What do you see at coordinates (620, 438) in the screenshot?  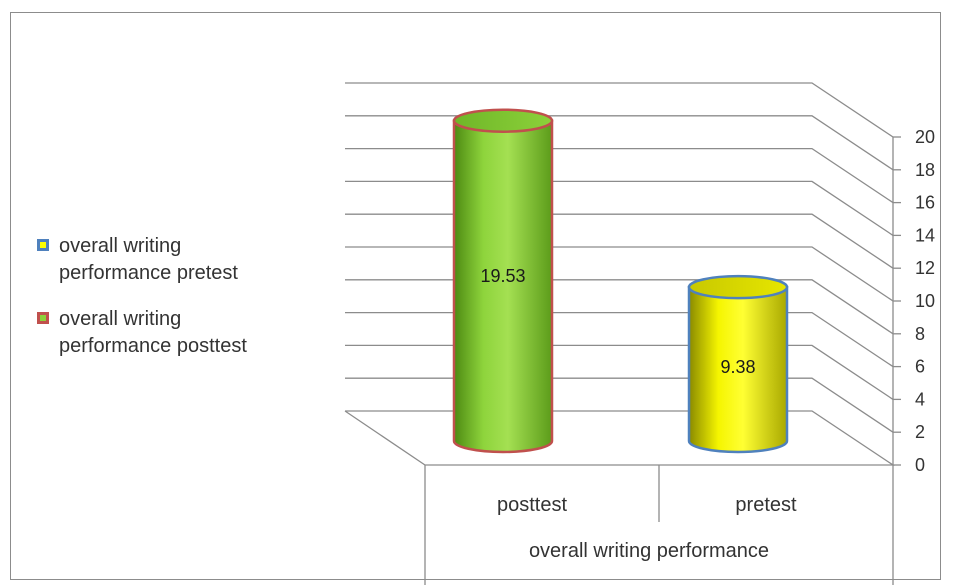 I see `floor-outline` at bounding box center [620, 438].